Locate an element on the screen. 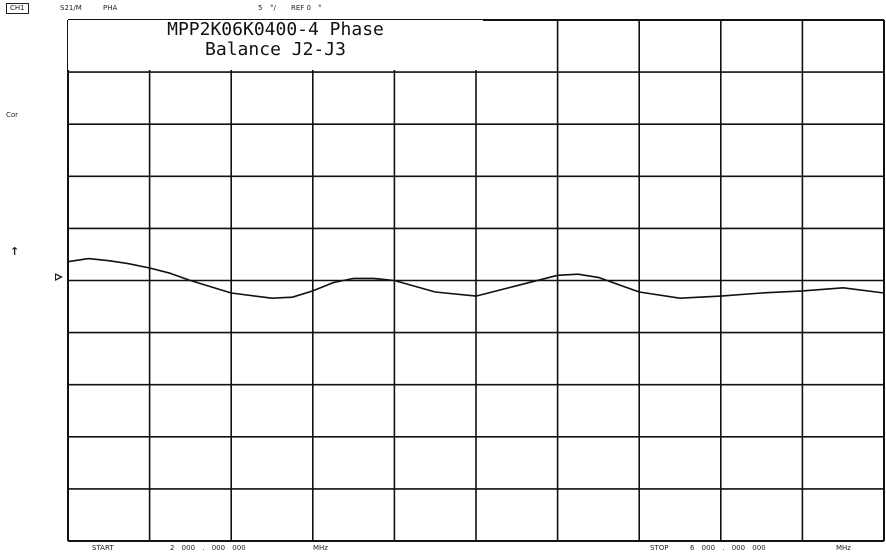  start-frequency-value: 2 000 . 000 000 is located at coordinates (208, 548).